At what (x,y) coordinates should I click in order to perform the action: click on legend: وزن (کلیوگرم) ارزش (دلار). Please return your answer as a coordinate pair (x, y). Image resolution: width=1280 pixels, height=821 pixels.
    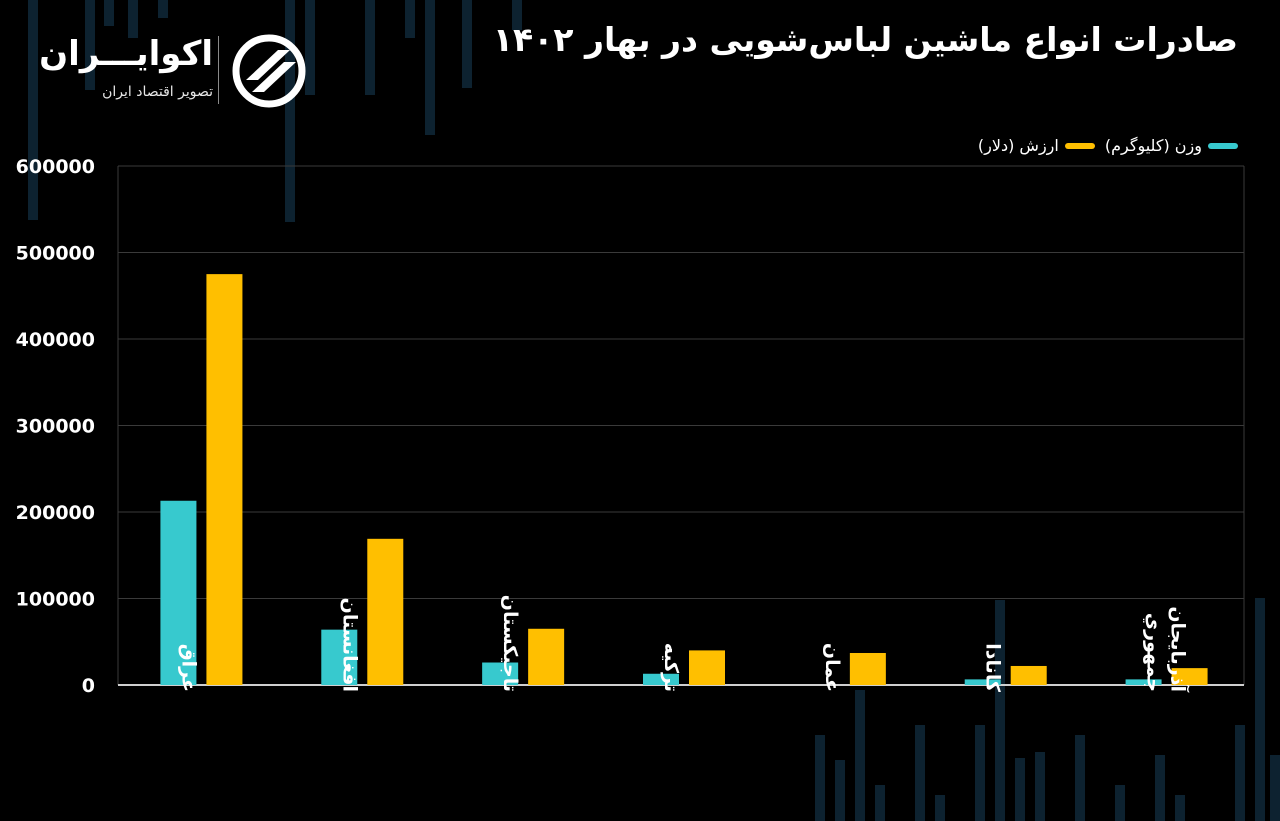
    Looking at the image, I should click on (1108, 145).